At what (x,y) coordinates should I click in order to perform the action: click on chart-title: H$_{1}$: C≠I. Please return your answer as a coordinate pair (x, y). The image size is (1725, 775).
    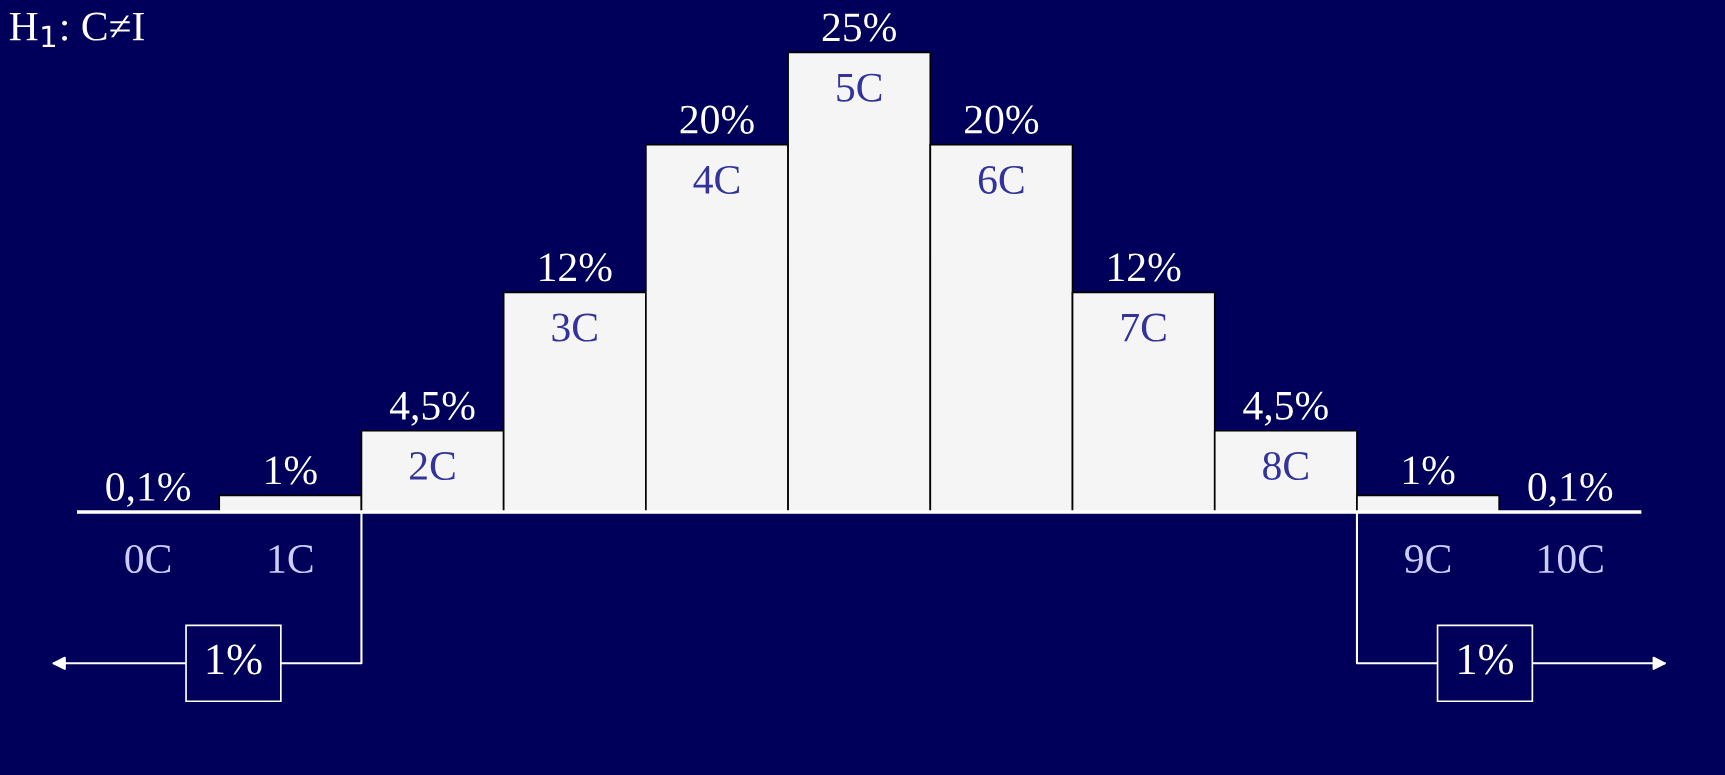
    Looking at the image, I should click on (76, 30).